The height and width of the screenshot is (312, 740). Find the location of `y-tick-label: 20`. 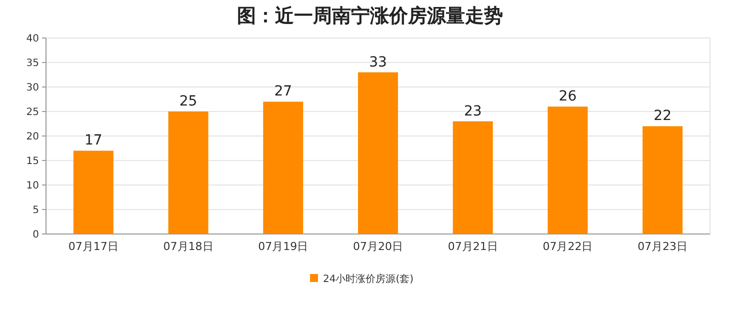

y-tick-label: 20 is located at coordinates (32, 137).